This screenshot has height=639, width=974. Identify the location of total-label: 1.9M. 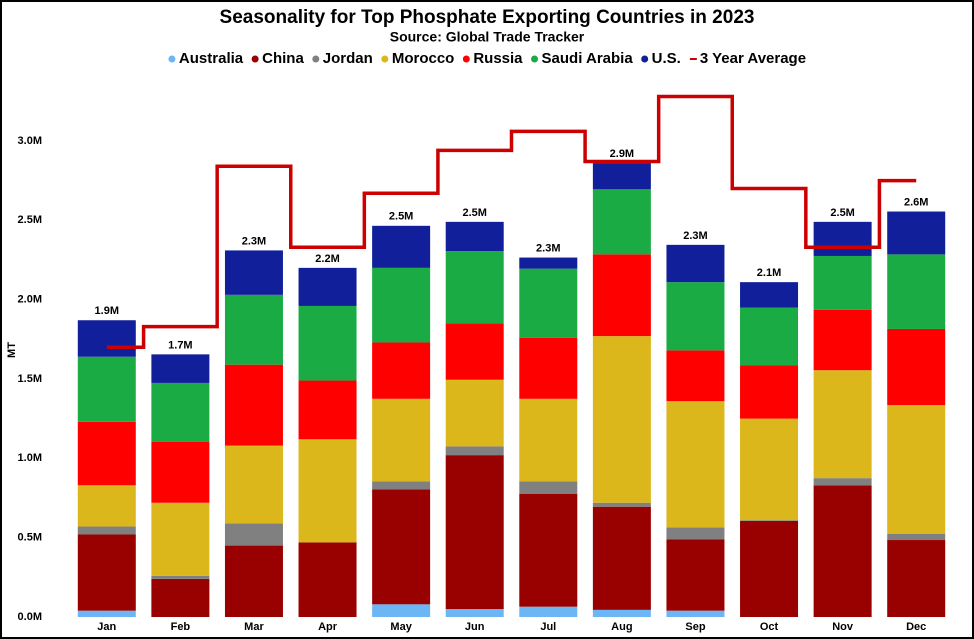
(107, 311).